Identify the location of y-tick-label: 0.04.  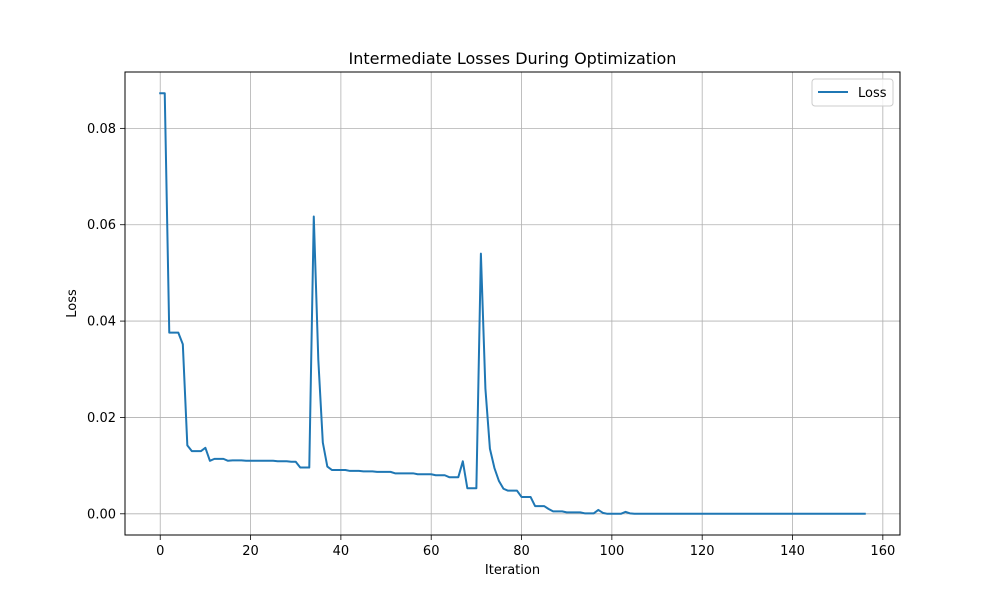
(101, 322).